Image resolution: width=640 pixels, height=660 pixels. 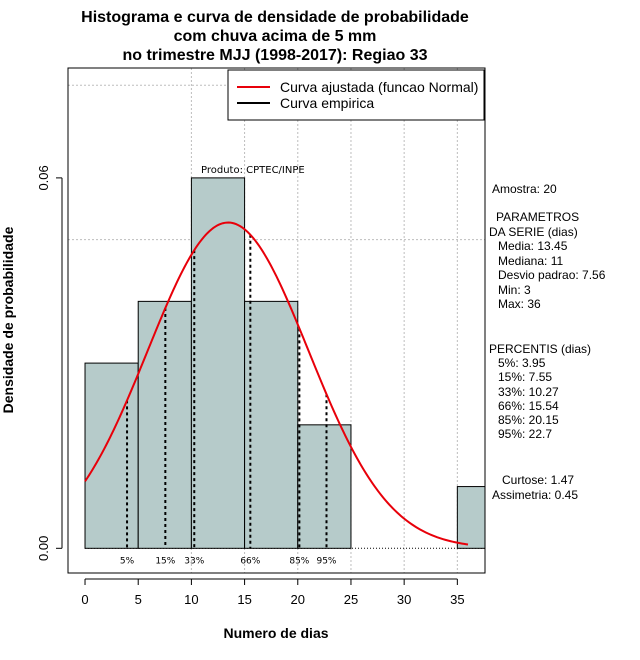 I want to click on percentile-label: 15%, so click(x=165, y=561).